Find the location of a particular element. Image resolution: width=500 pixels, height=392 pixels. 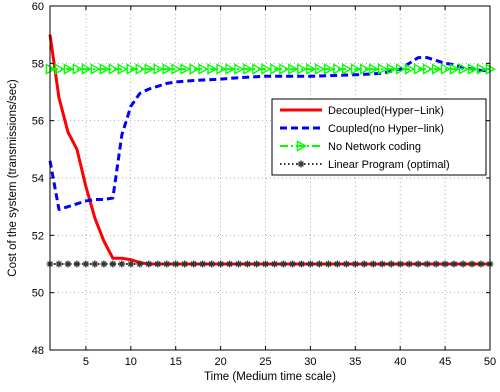

x-tick-label: 10 is located at coordinates (131, 362).